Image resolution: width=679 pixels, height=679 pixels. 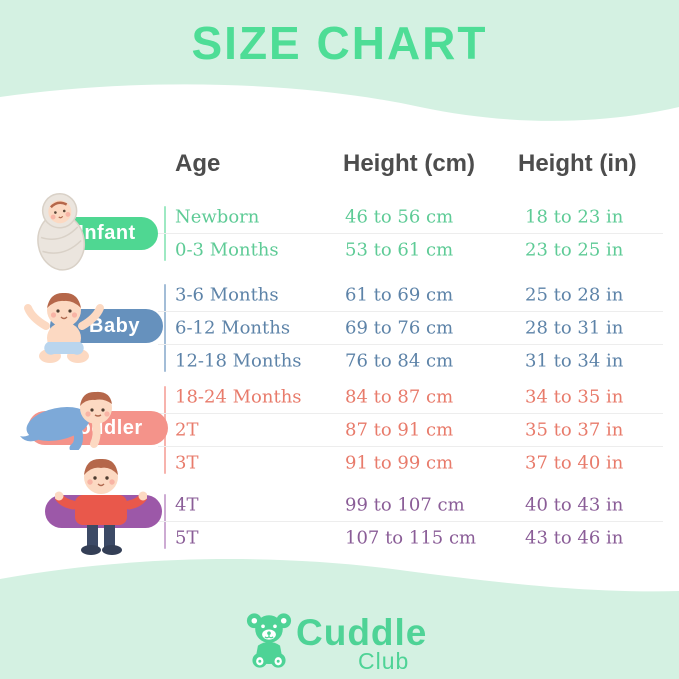 What do you see at coordinates (165, 328) in the screenshot?
I see `group-divider-line` at bounding box center [165, 328].